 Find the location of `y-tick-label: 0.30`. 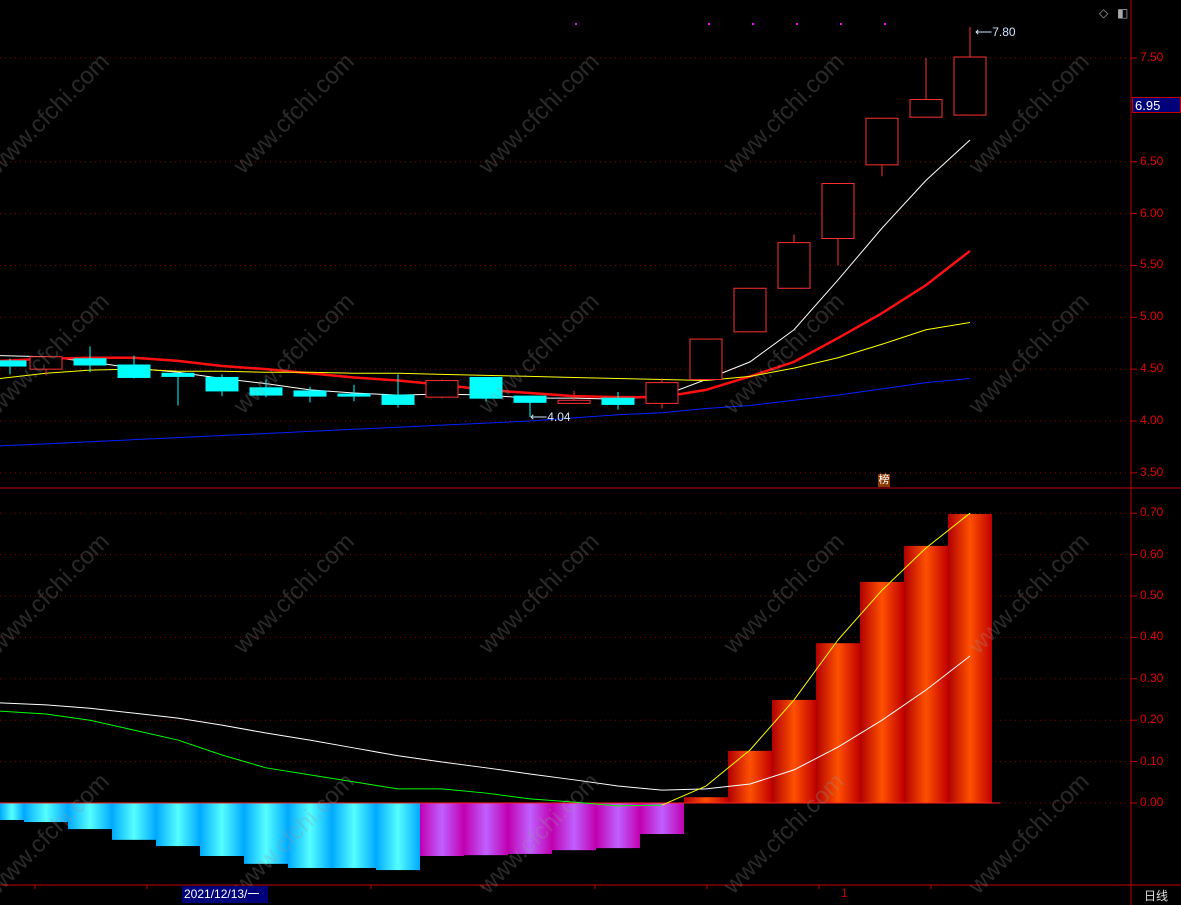

y-tick-label: 0.30 is located at coordinates (1152, 677).